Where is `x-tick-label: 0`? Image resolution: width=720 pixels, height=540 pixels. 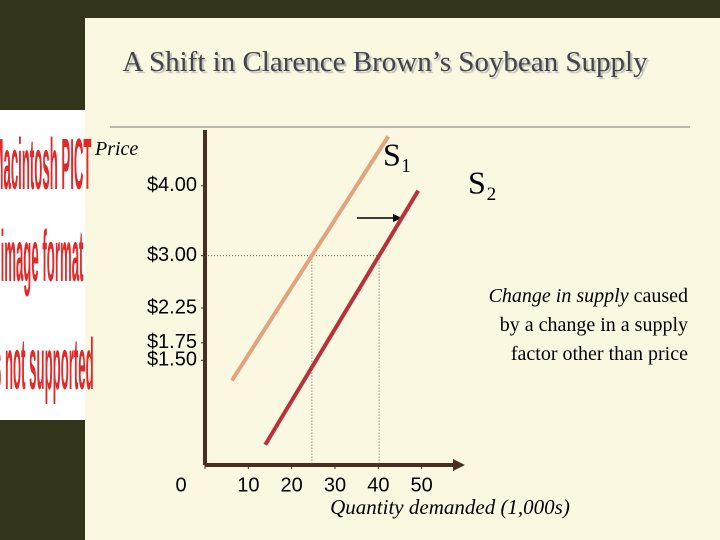
x-tick-label: 0 is located at coordinates (180, 485).